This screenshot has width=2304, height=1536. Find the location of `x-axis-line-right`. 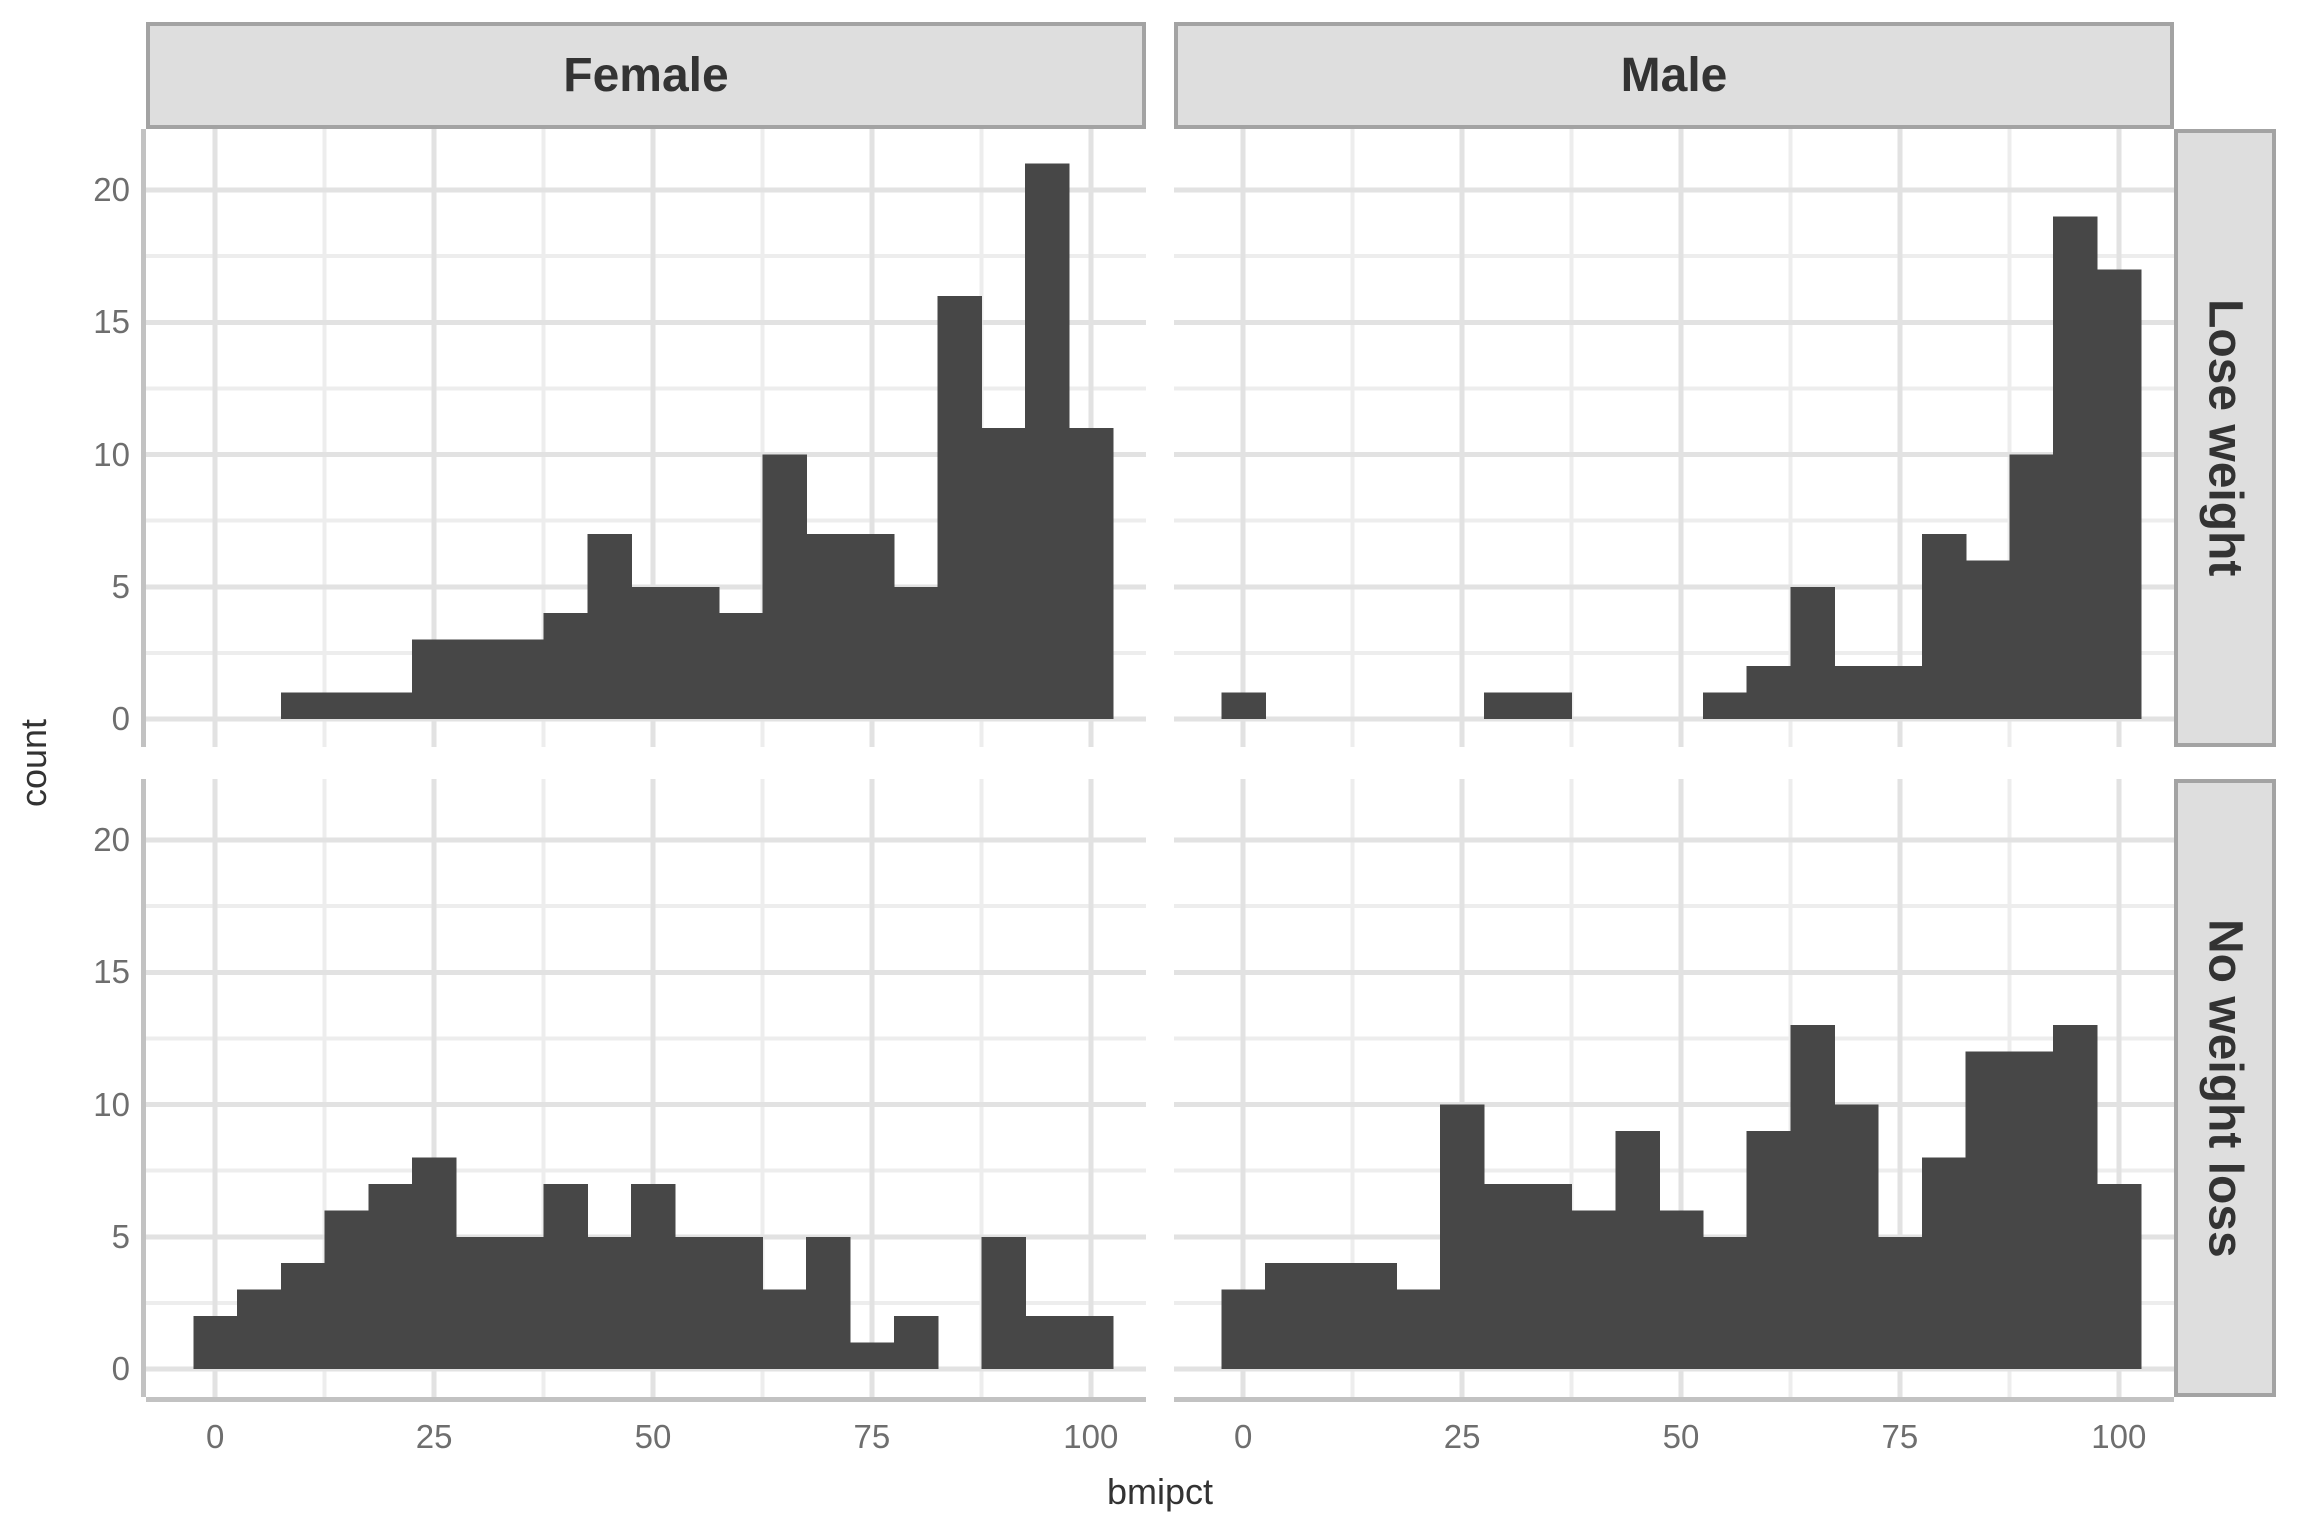

x-axis-line-right is located at coordinates (1674, 1399).